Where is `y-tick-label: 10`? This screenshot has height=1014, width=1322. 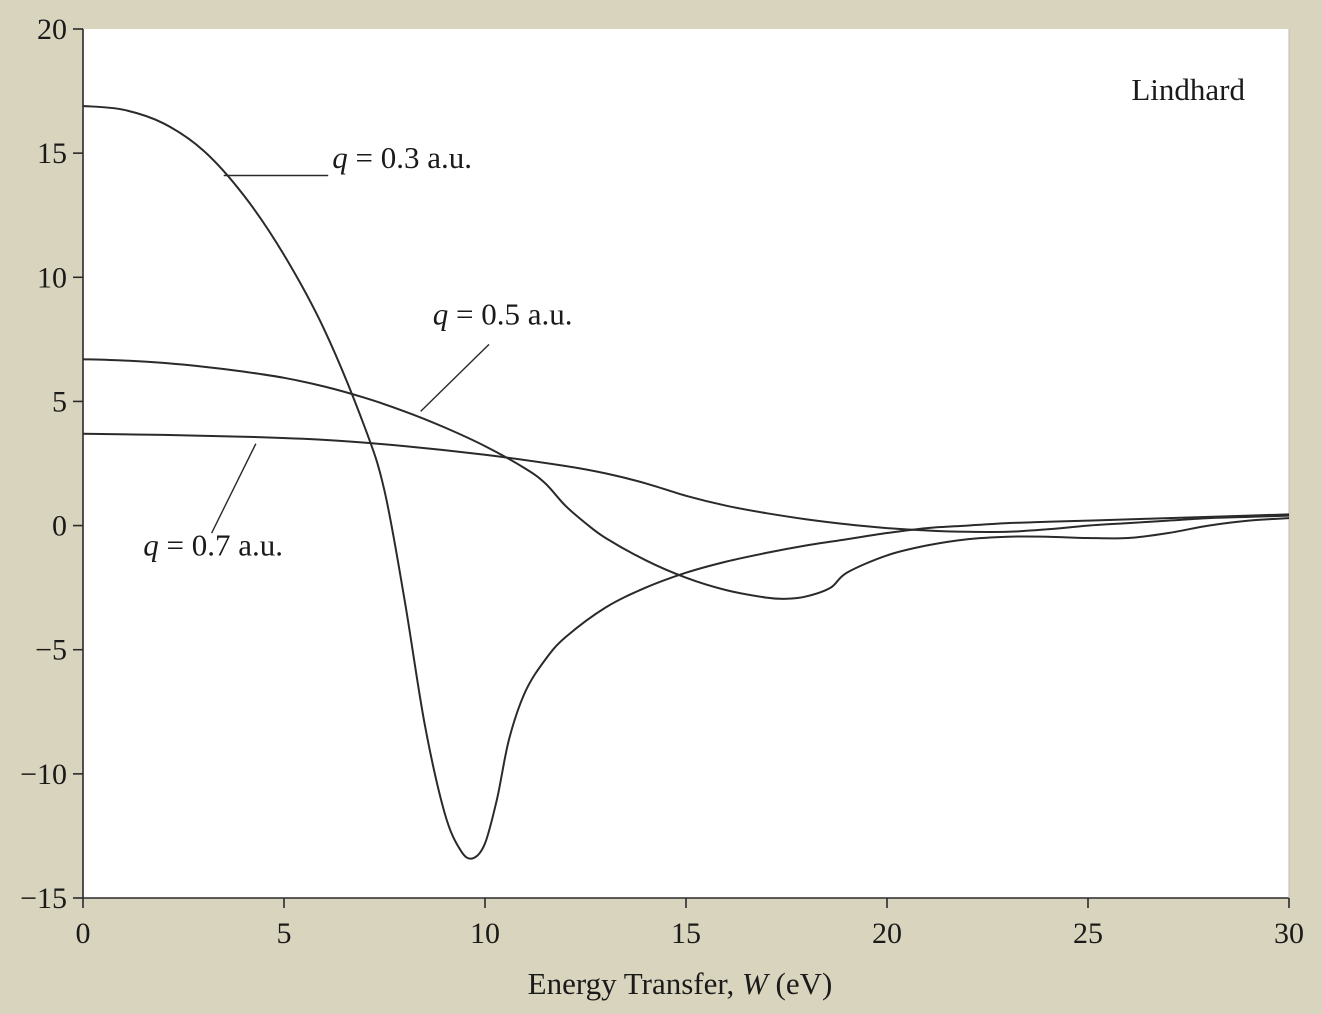 y-tick-label: 10 is located at coordinates (52, 277).